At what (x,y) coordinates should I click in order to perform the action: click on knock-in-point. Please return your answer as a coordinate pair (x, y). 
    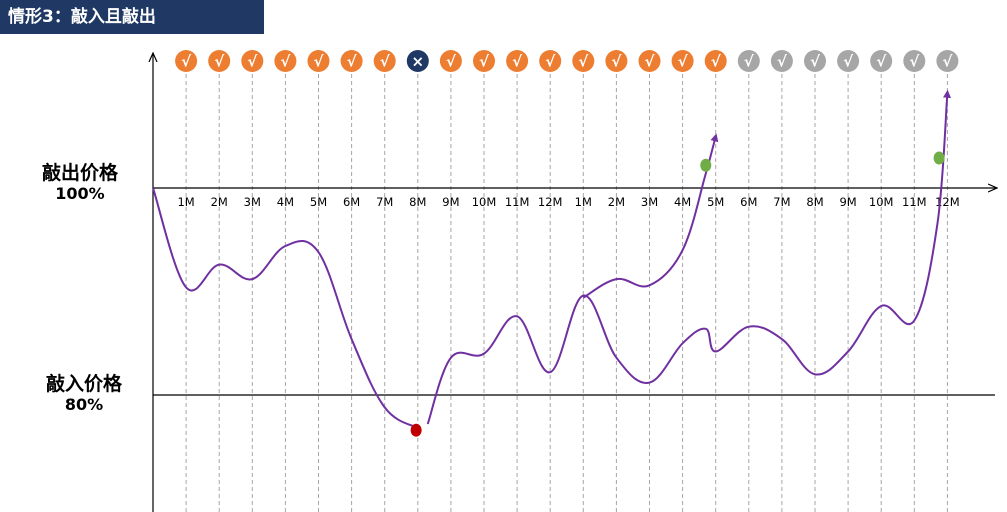
    Looking at the image, I should click on (416, 430).